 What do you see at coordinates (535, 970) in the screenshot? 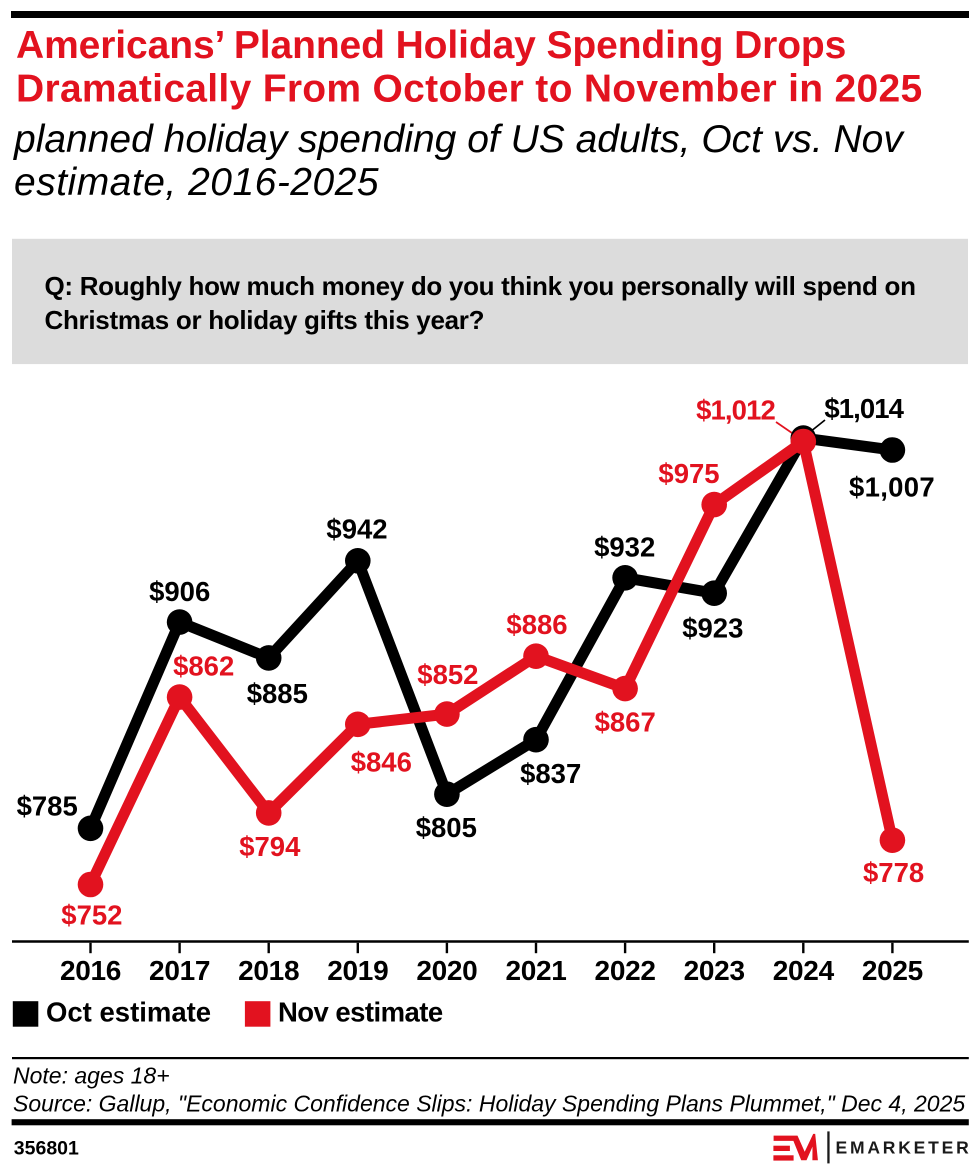
I see `svg-text: 2021` at bounding box center [535, 970].